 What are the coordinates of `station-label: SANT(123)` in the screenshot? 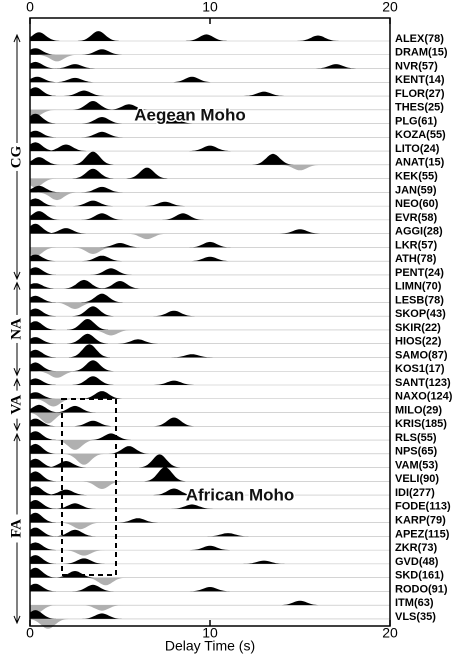 It's located at (423, 383).